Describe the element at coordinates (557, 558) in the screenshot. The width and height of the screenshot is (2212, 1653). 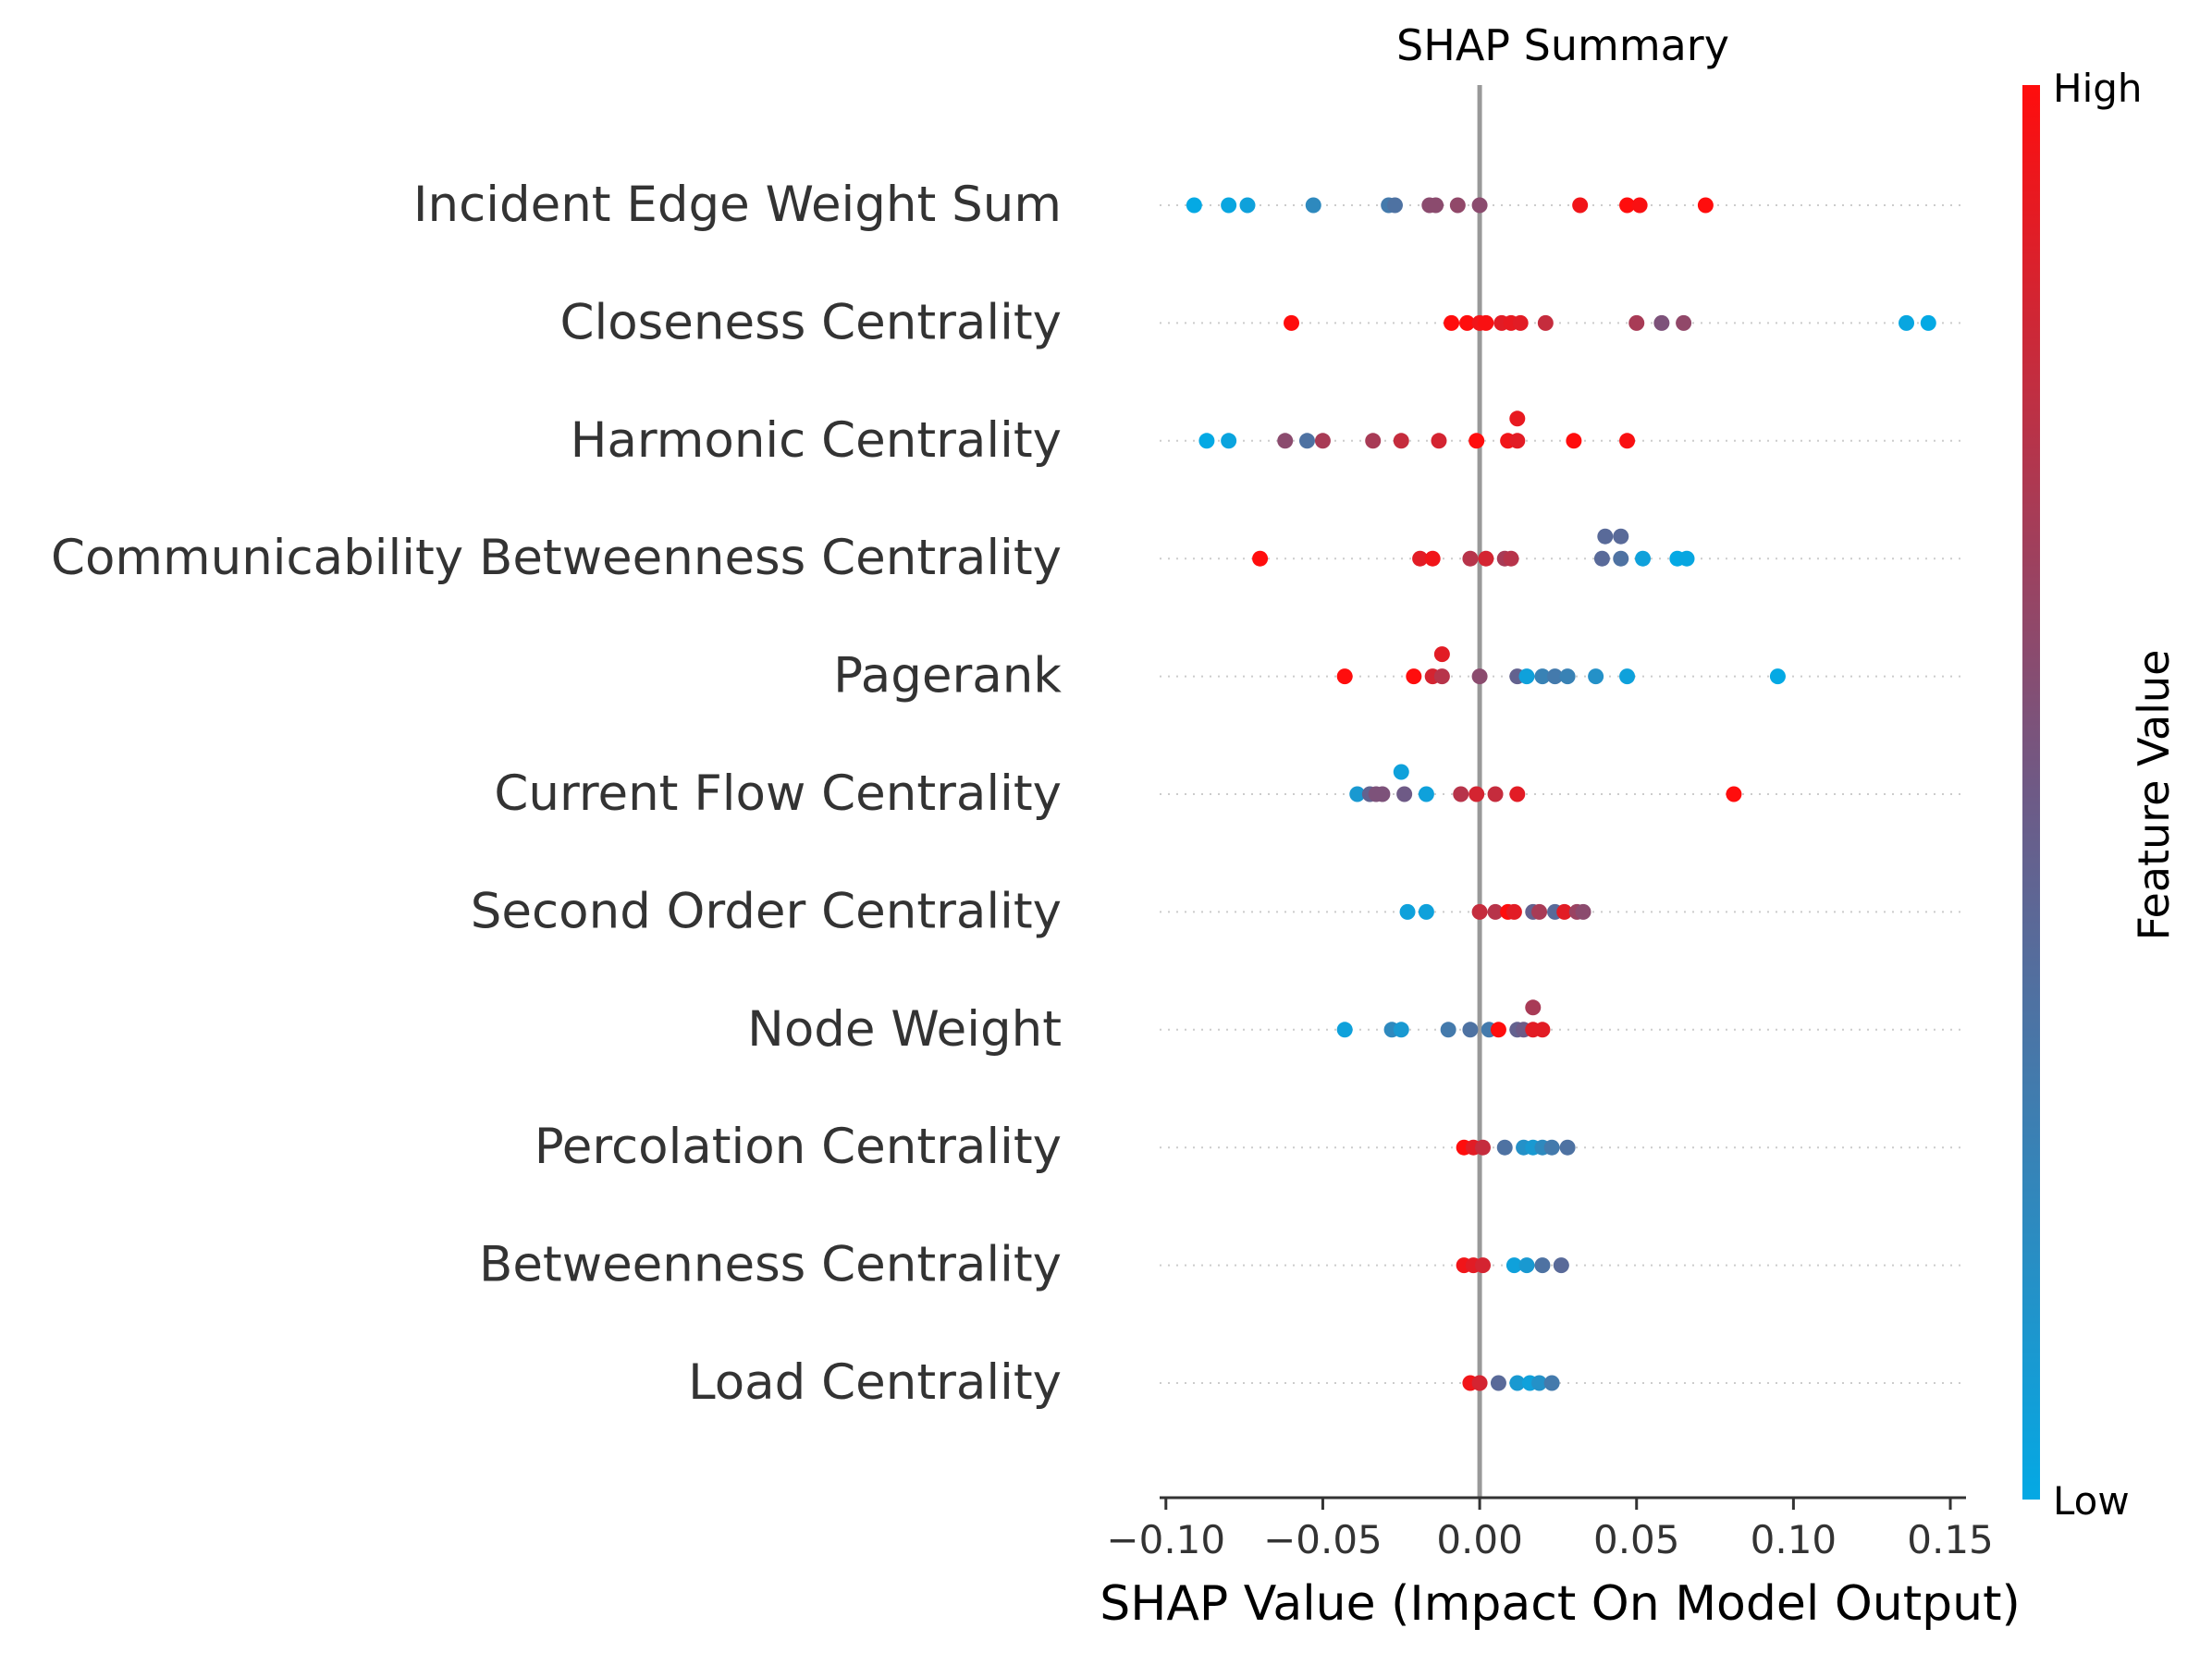
I see `feature-label: Communicability Betweenness Centrality` at that location.